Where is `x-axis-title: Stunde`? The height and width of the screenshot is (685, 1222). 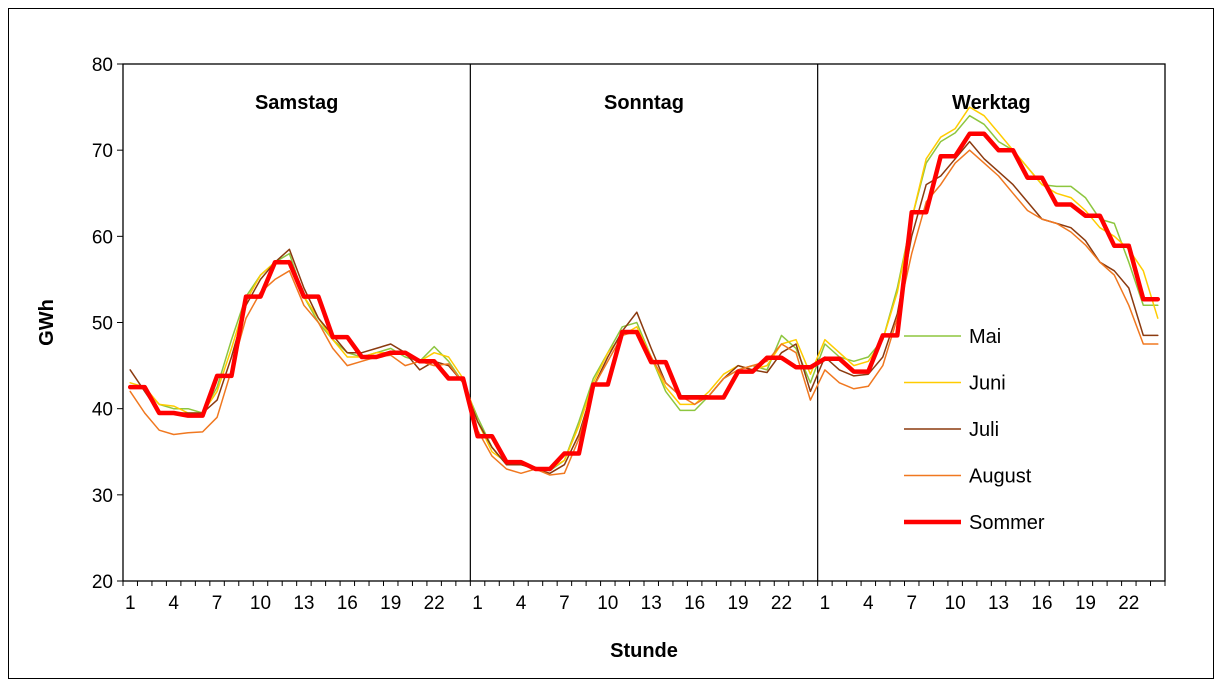 x-axis-title: Stunde is located at coordinates (644, 651).